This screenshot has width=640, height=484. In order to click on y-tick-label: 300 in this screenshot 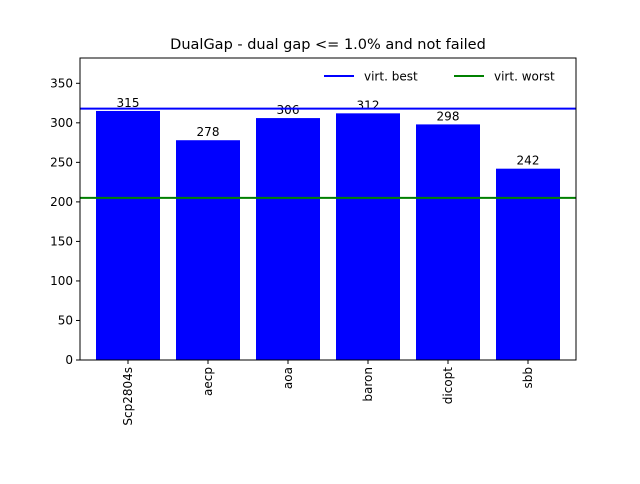, I will do `click(61, 123)`.